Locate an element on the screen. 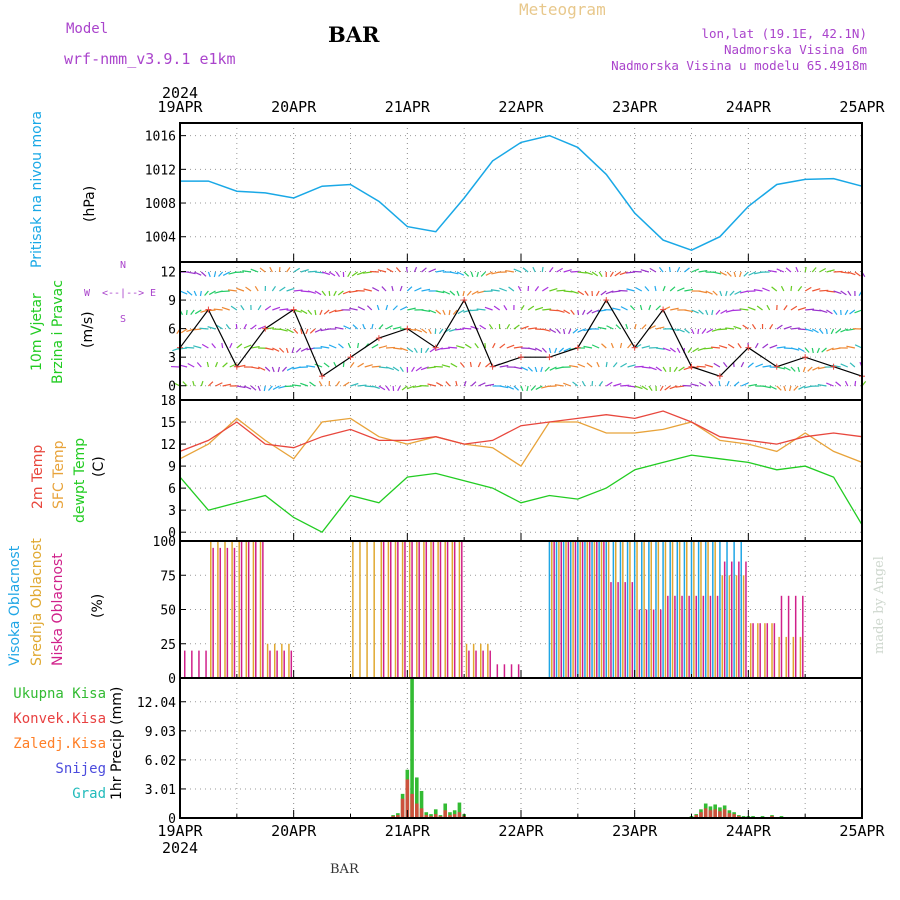  y-tick-label: 3.01 is located at coordinates (160, 790).